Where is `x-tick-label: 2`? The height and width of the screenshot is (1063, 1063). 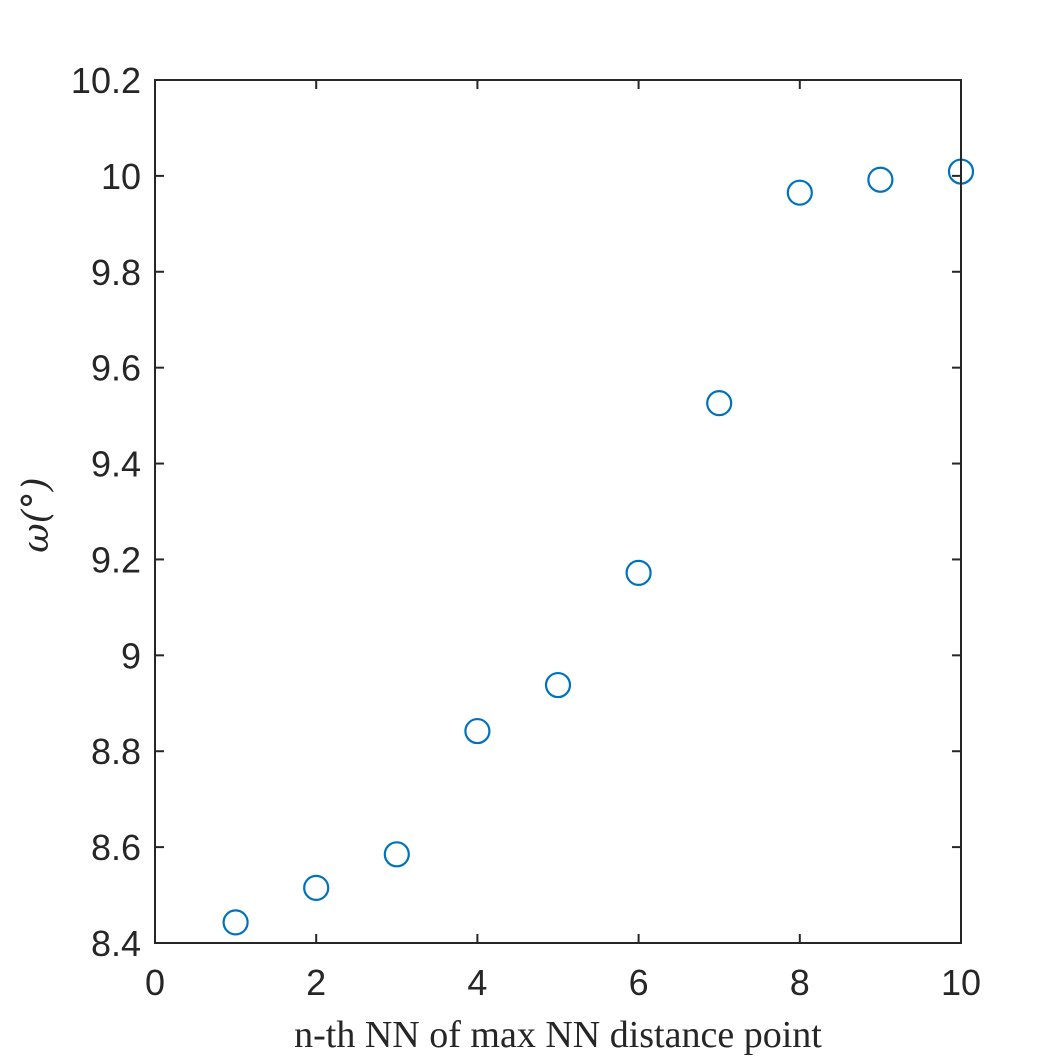 x-tick-label: 2 is located at coordinates (316, 982).